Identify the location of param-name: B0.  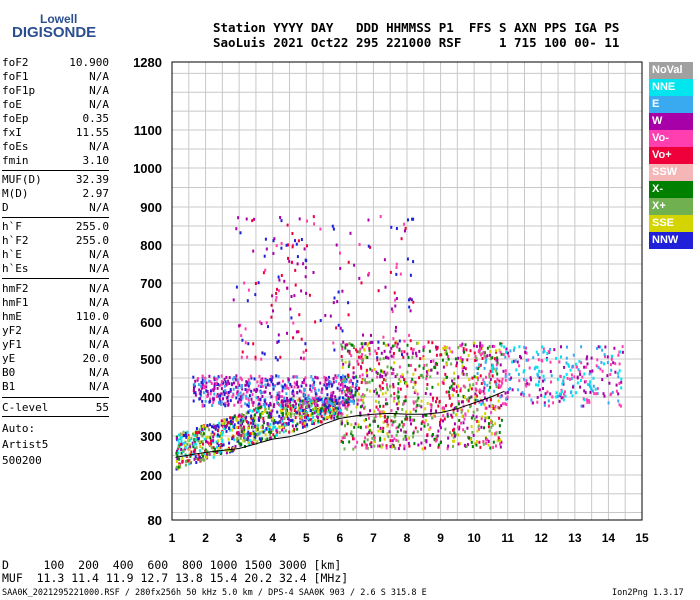
(9, 372).